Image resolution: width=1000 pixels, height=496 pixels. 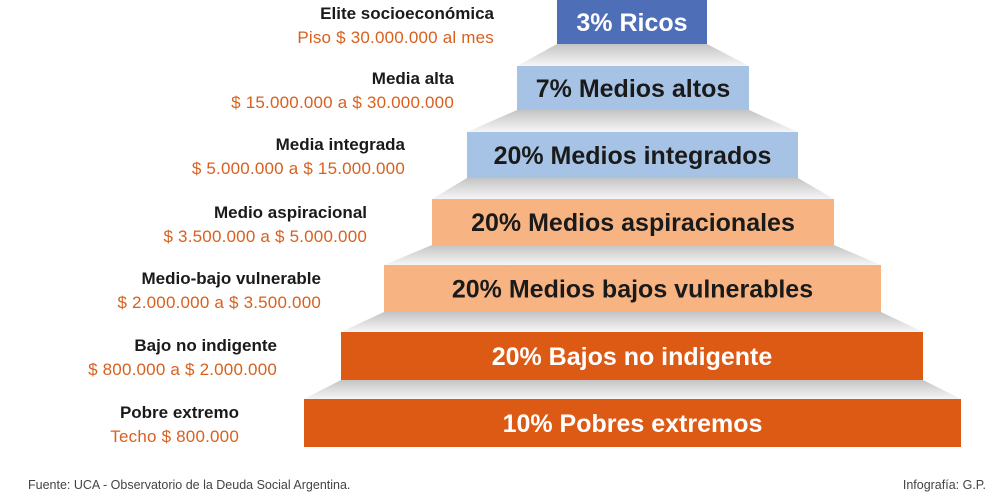 What do you see at coordinates (298, 168) in the screenshot?
I see `tier-income: $ 5.000.000 a $ 15.000.000` at bounding box center [298, 168].